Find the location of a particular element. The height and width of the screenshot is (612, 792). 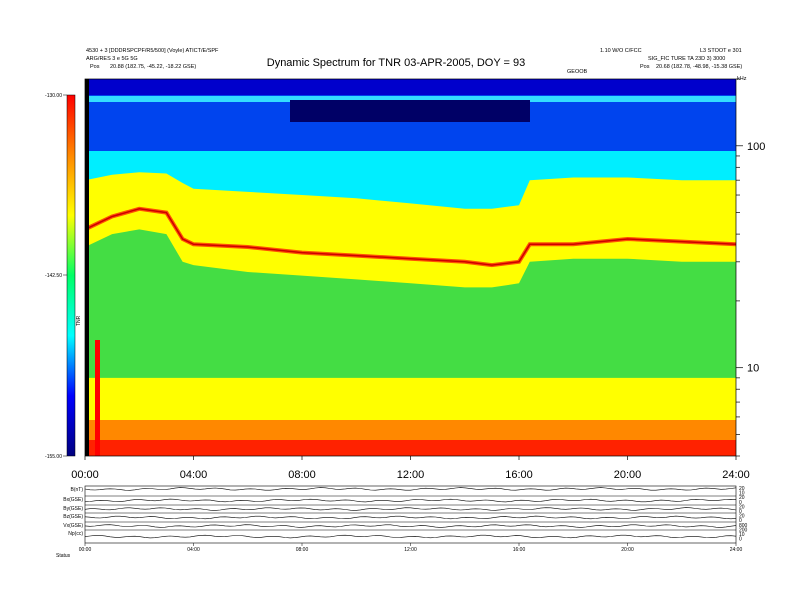

y-axis-tick-label: 100 is located at coordinates (756, 147).